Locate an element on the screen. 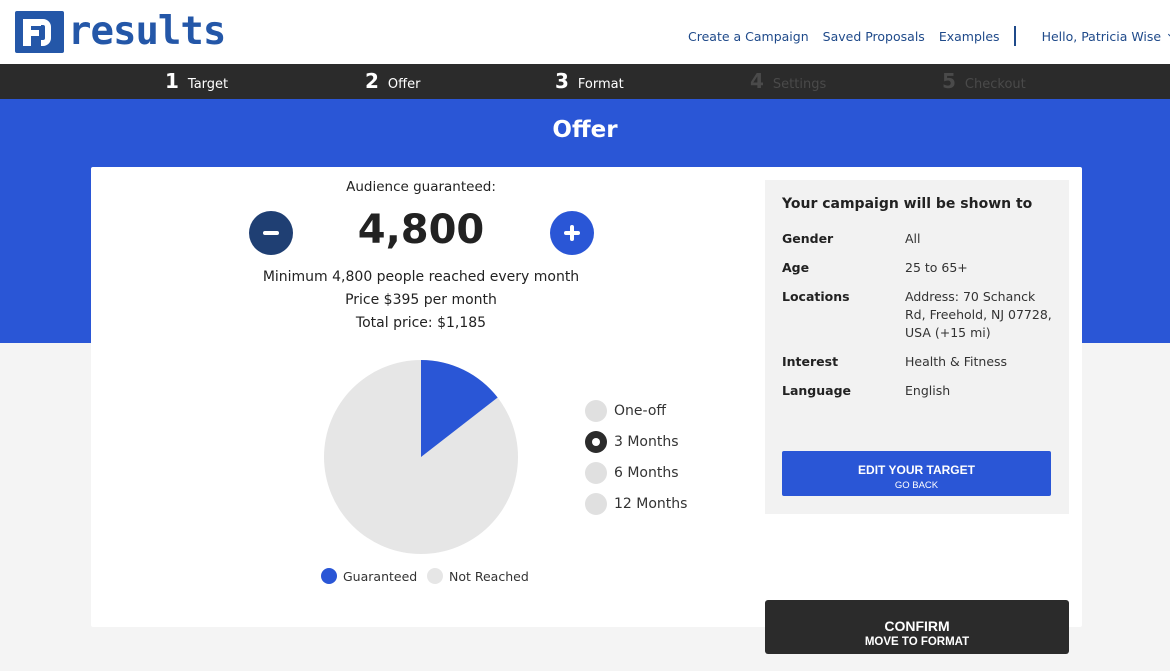 Image resolution: width=1170 pixels, height=671 pixels. user-greeting: Hello, Patricia Wise is located at coordinates (1101, 36).